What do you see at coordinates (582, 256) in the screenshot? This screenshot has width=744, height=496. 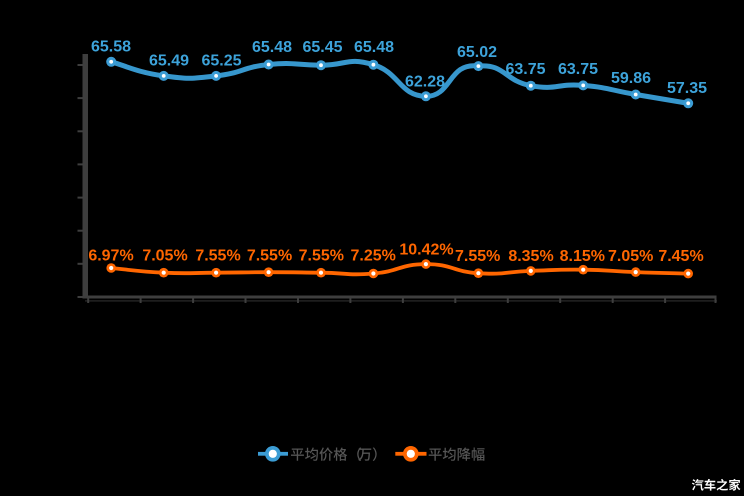 I see `svg-text: 8.15%` at bounding box center [582, 256].